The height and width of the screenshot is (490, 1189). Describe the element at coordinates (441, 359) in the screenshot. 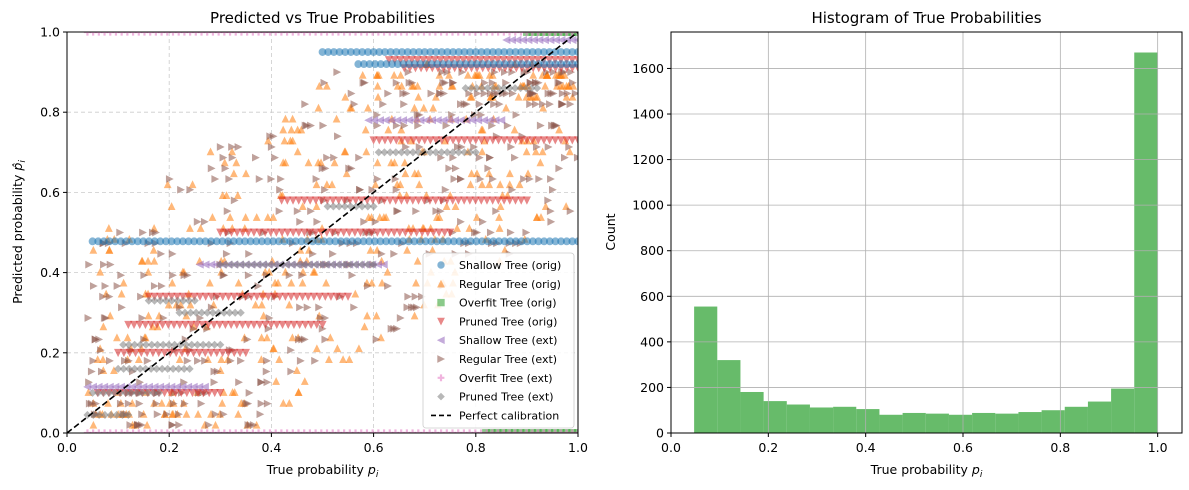

I see `legend-marker-regular-tree-ext` at that location.